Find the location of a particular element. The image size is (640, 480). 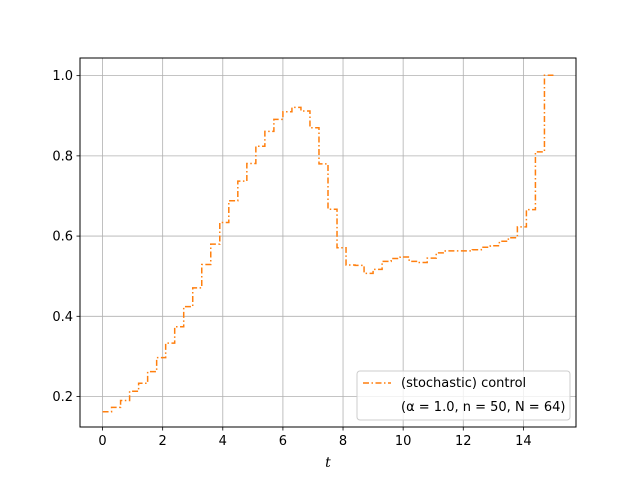

x-tick-label: 6 is located at coordinates (283, 441).